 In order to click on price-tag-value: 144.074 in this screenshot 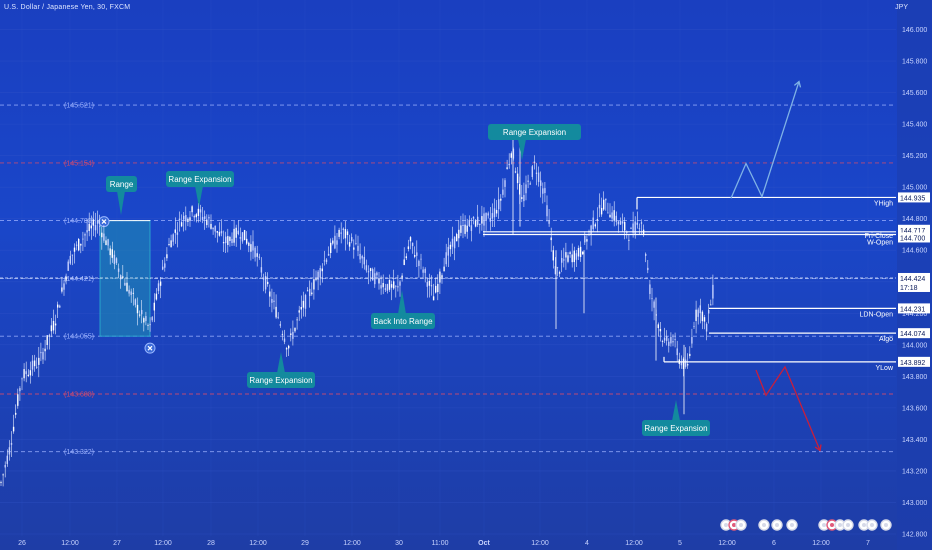, I will do `click(912, 334)`.